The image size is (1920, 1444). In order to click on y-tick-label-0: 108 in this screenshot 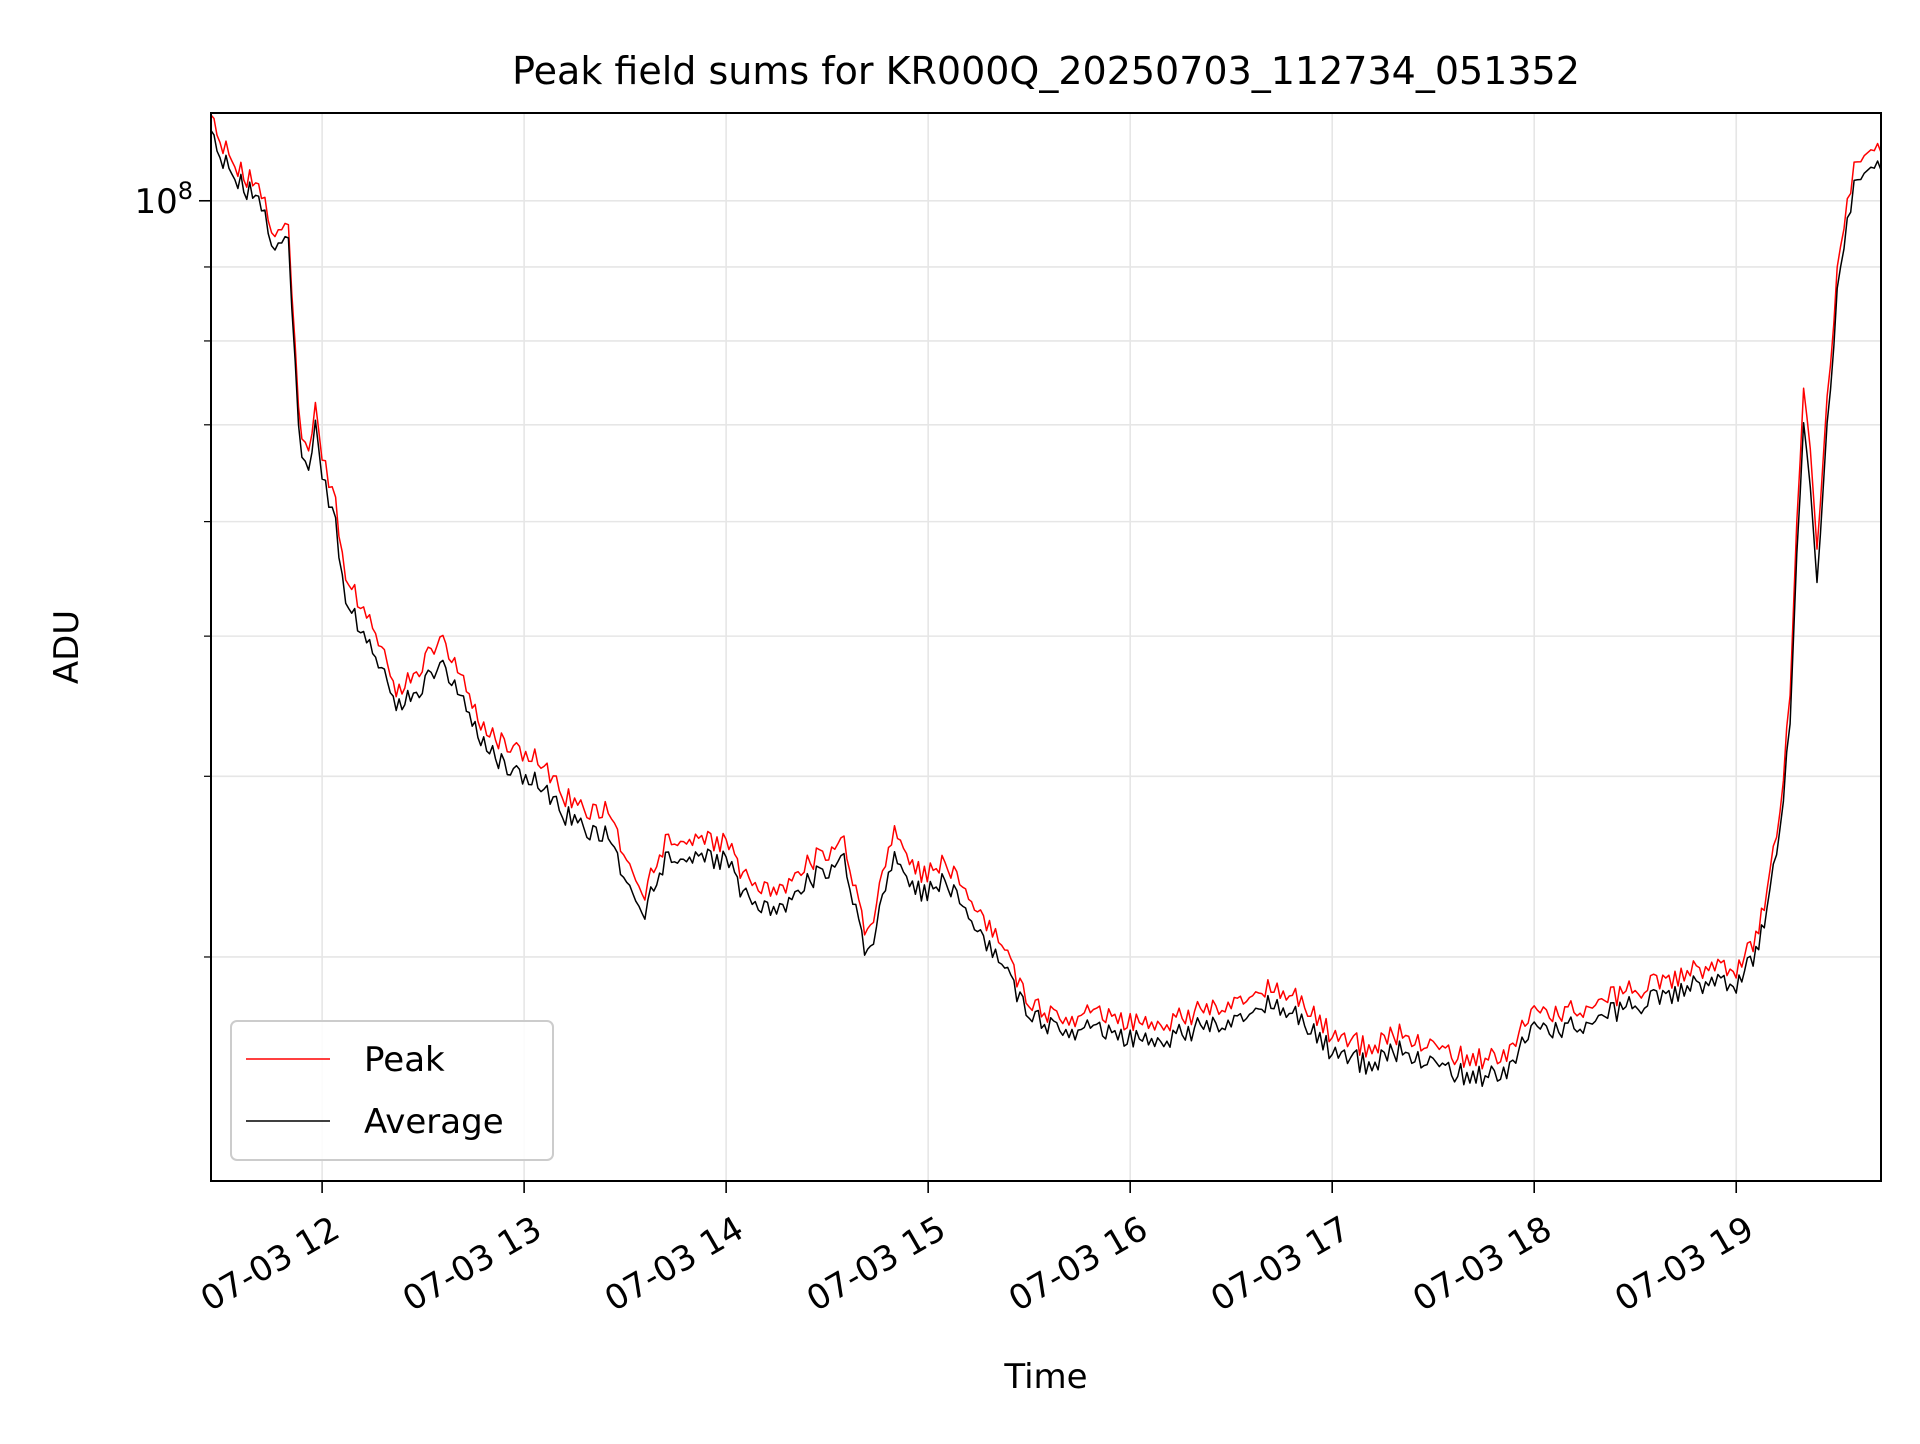, I will do `click(163, 199)`.